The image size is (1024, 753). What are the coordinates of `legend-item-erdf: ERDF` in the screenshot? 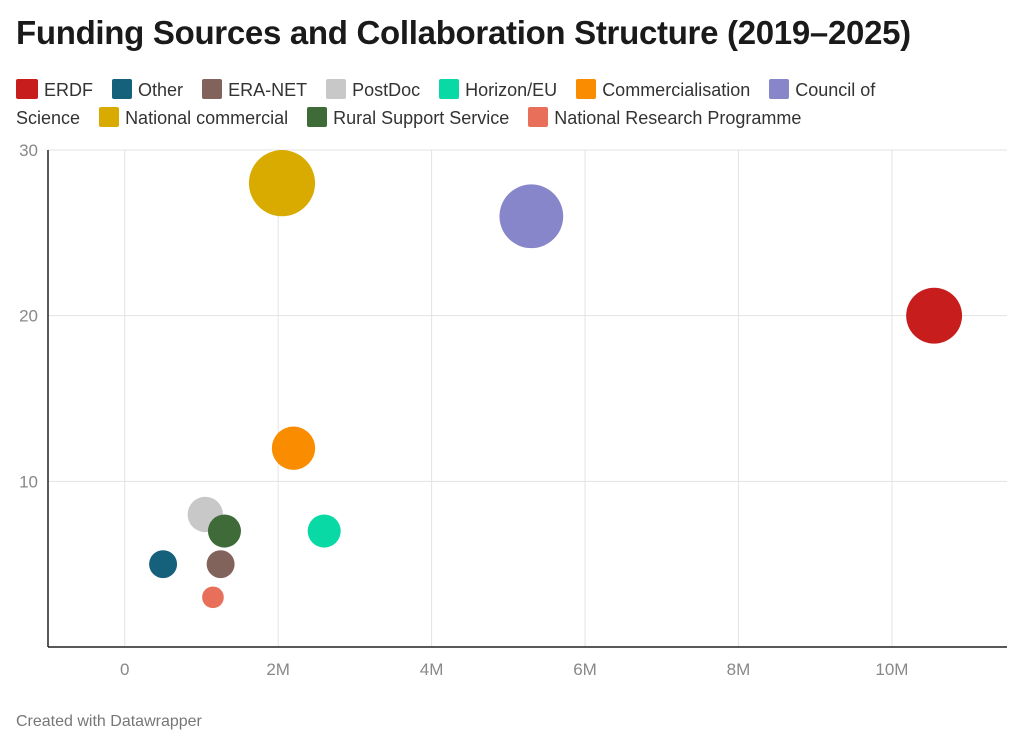 It's located at (54, 89).